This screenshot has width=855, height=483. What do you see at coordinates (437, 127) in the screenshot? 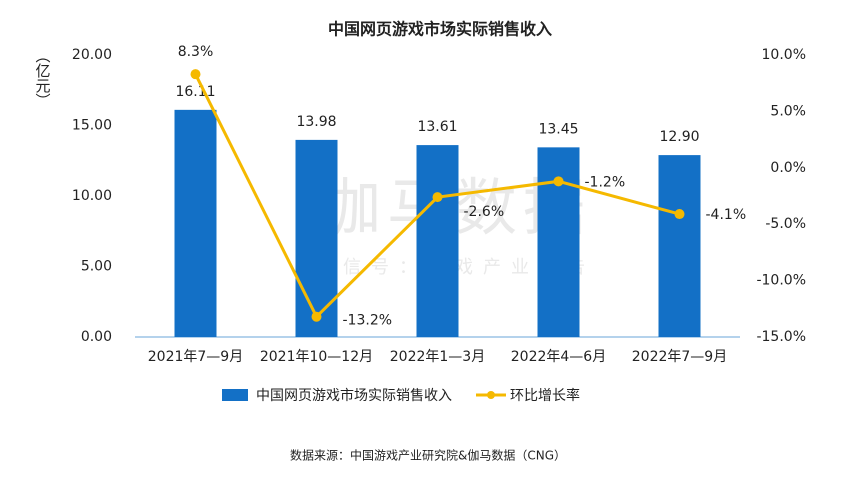
I see `bar-value-label: 13.61` at bounding box center [437, 127].